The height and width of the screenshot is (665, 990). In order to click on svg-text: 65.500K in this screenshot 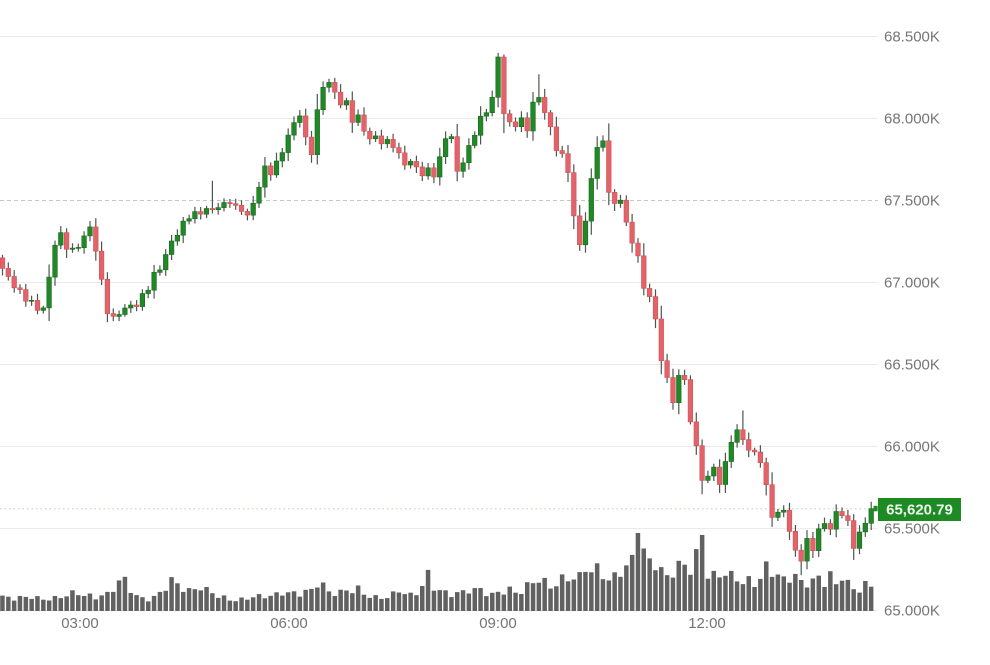, I will do `click(912, 529)`.